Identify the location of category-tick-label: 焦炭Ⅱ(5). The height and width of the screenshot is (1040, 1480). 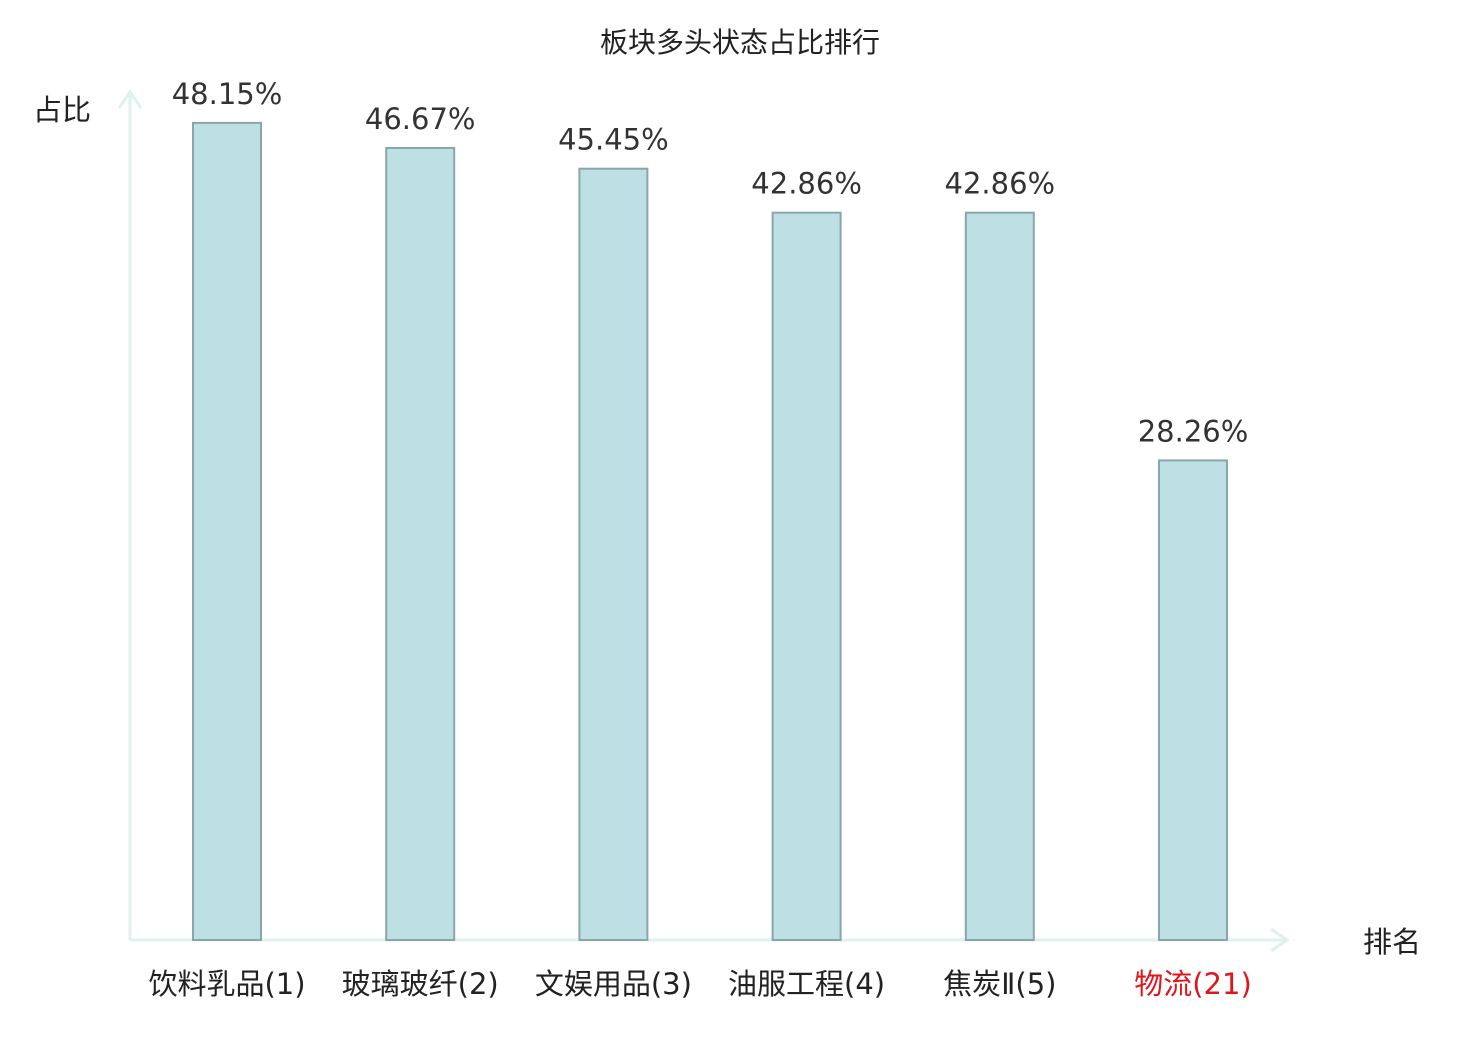
(999, 984).